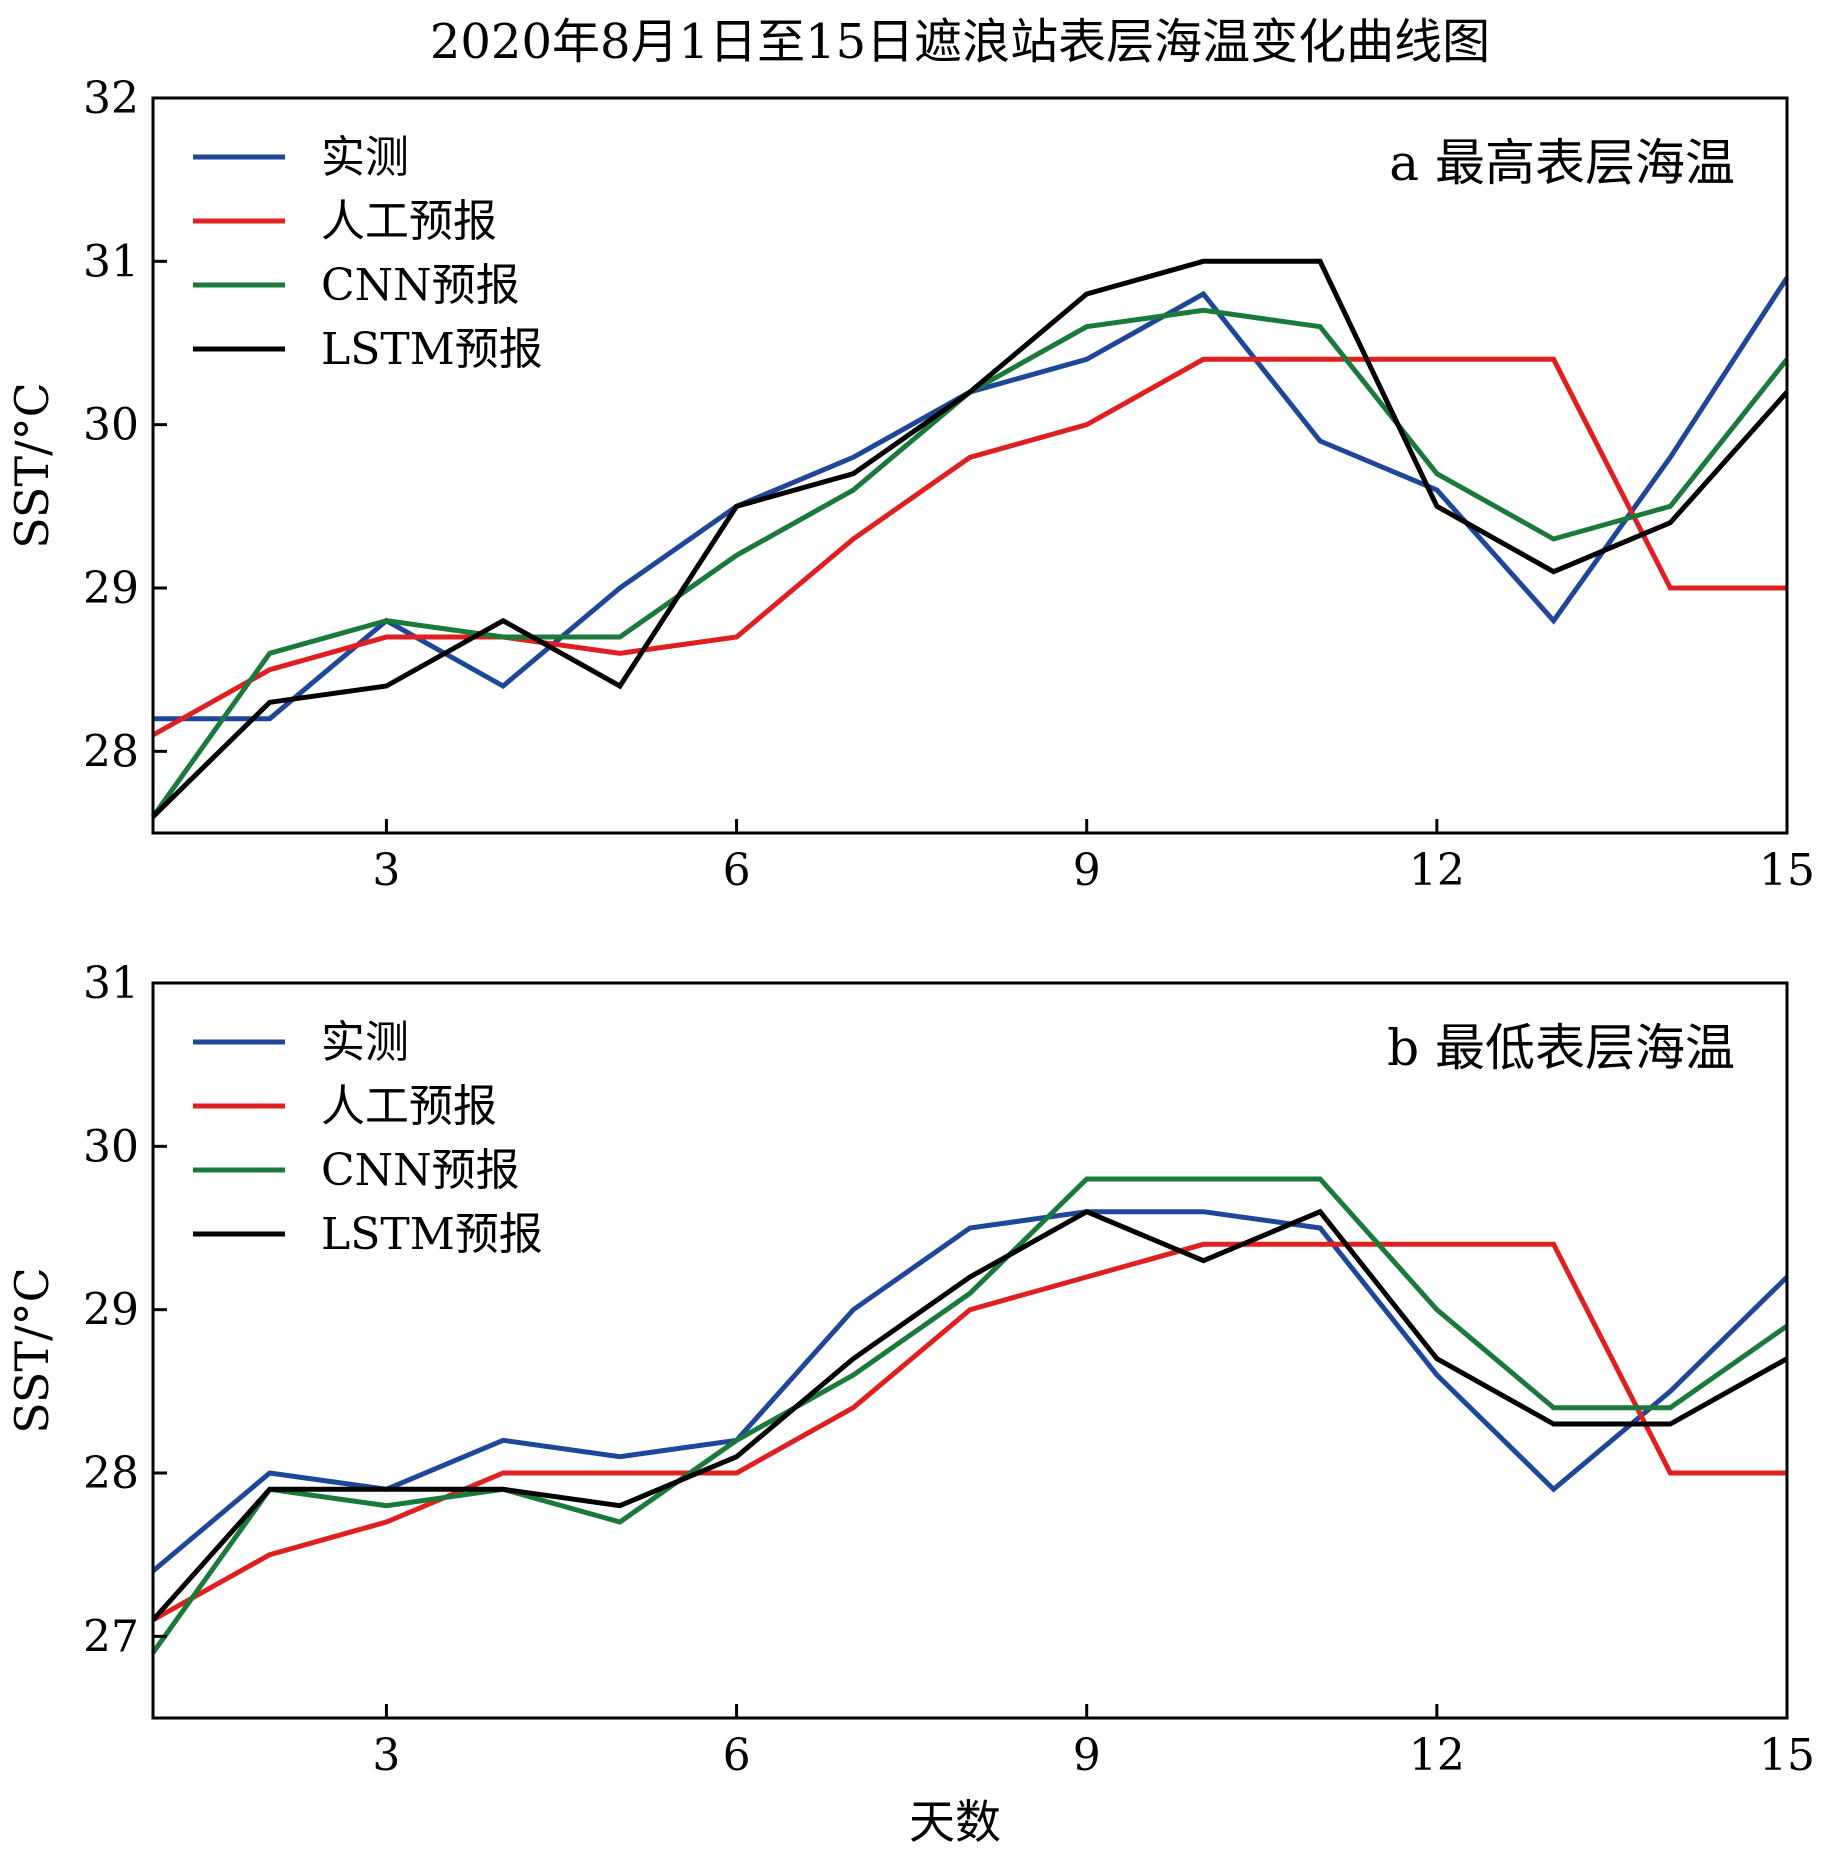 This screenshot has width=1835, height=1855. Describe the element at coordinates (1562, 163) in the screenshot. I see `panel-label: a 最高表层海温` at that location.